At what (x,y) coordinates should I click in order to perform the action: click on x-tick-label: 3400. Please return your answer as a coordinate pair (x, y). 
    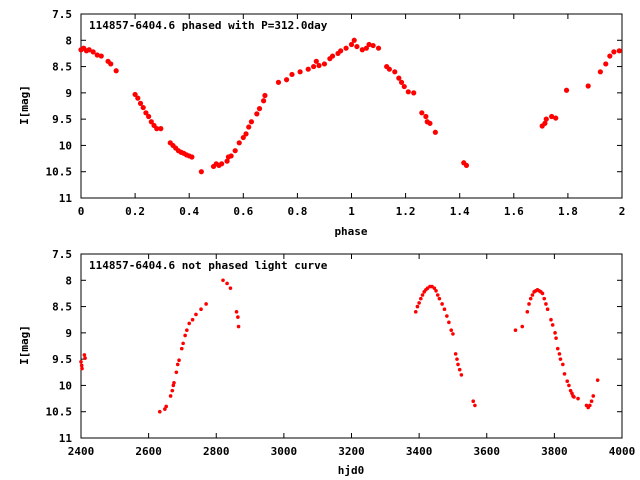
    Looking at the image, I should click on (419, 451).